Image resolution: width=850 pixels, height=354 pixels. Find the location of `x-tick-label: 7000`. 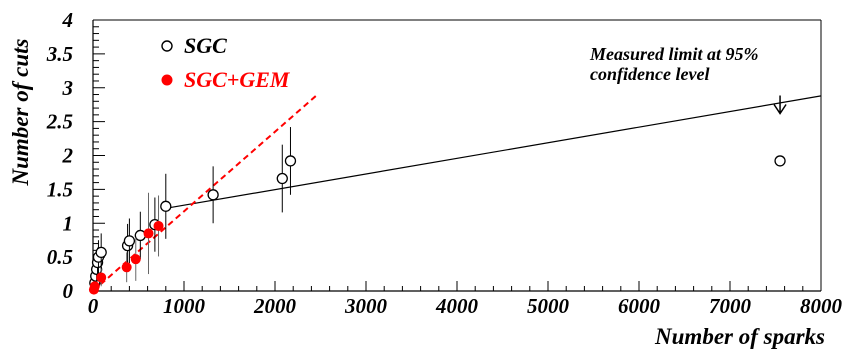

x-tick-label: 7000 is located at coordinates (730, 306).